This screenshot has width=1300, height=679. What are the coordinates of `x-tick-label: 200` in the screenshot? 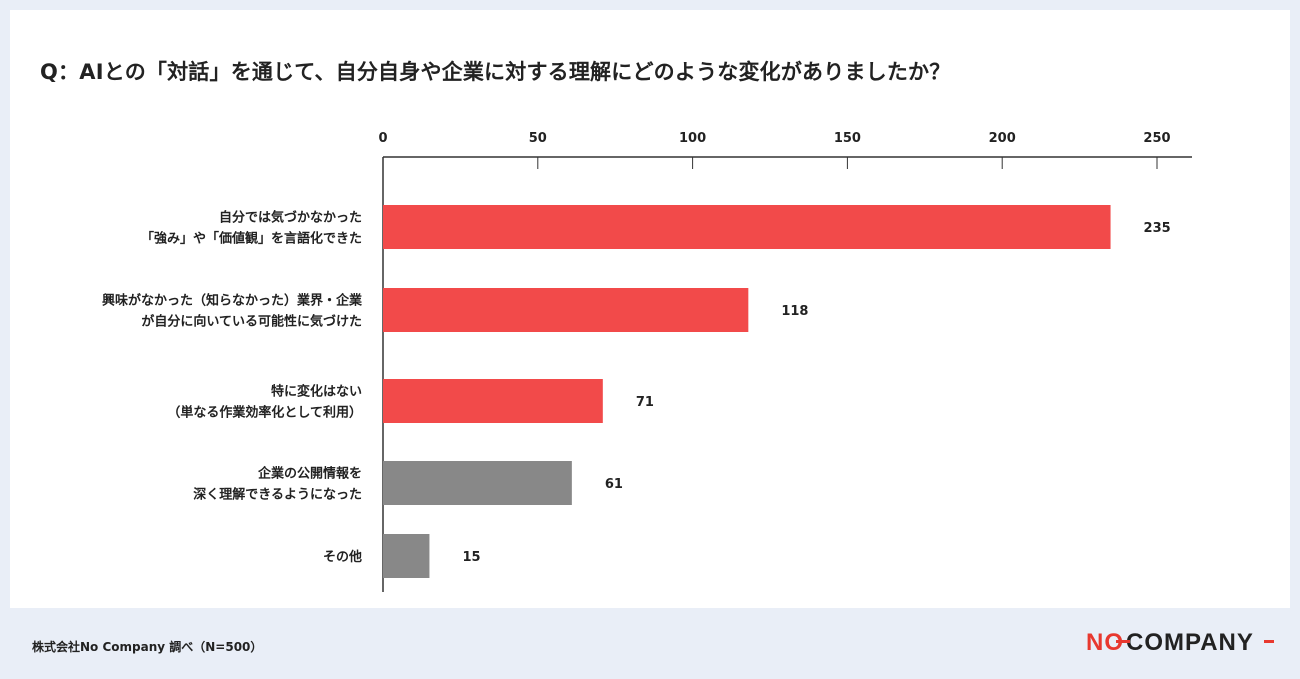 It's located at (1002, 138).